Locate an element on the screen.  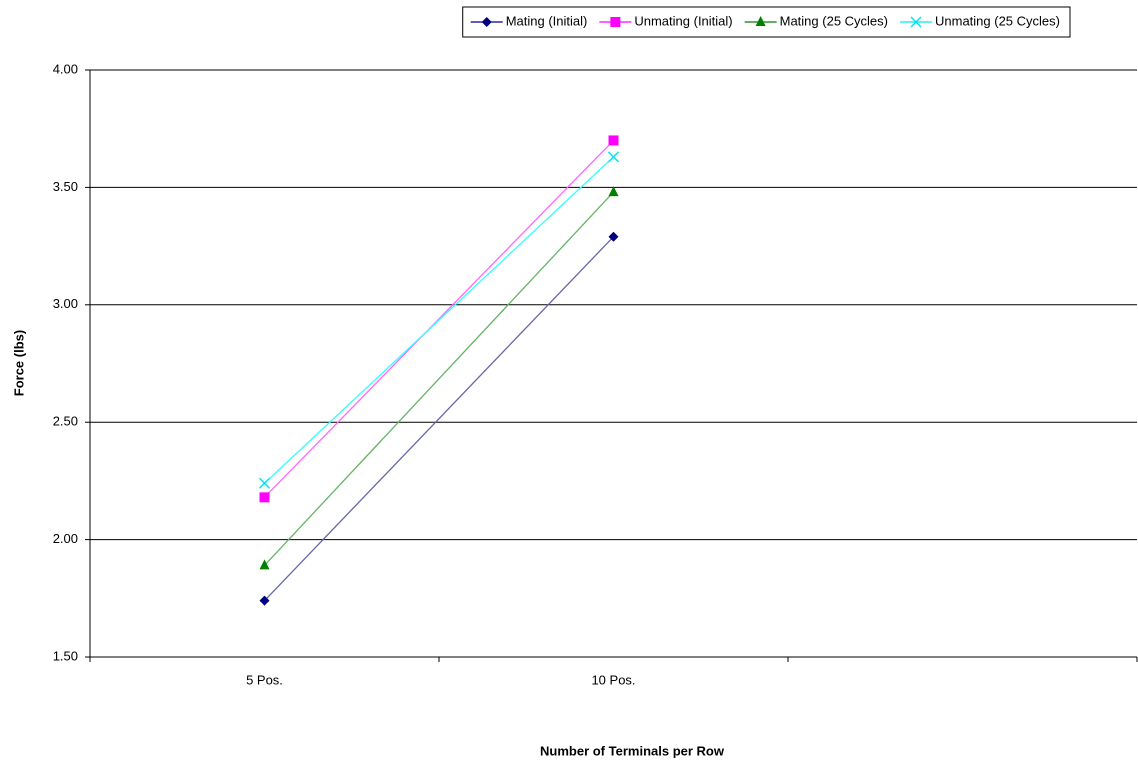
legend-label: Mating (Initial) is located at coordinates (547, 20).